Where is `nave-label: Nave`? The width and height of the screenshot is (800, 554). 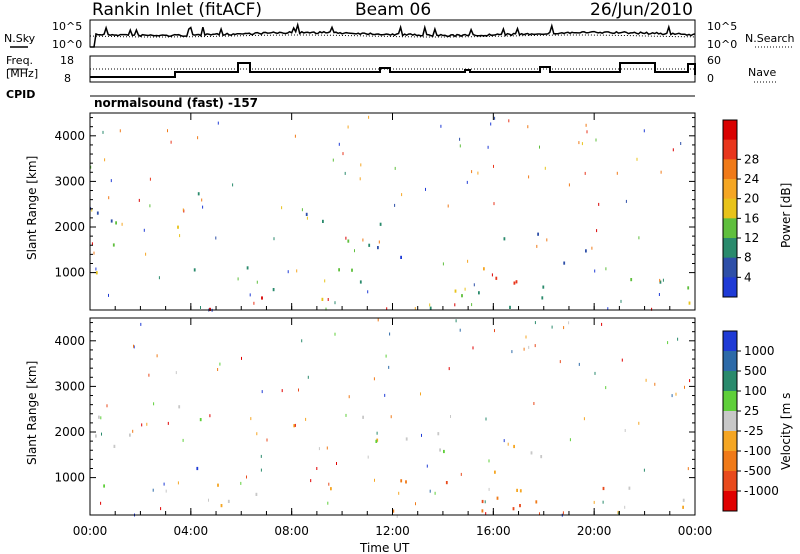
nave-label: Nave is located at coordinates (762, 72).